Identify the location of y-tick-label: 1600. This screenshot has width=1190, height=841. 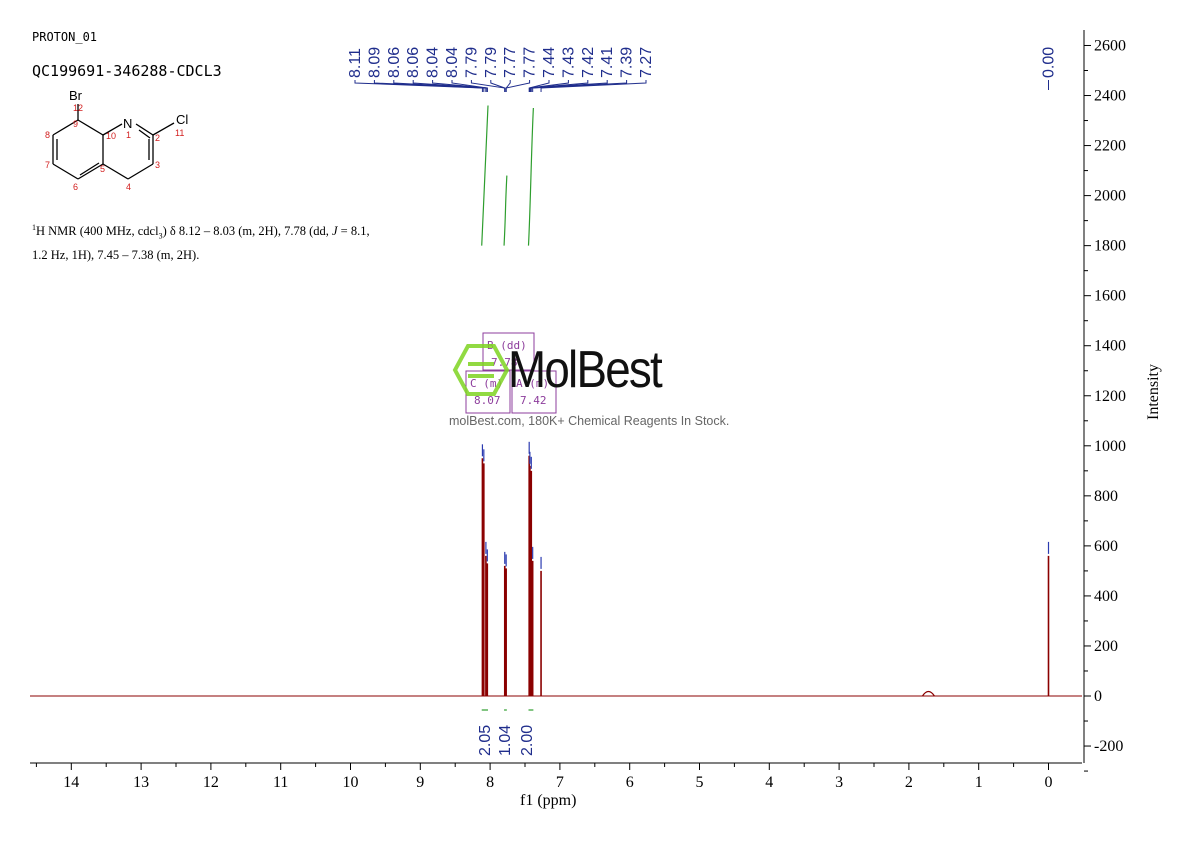
(1110, 296).